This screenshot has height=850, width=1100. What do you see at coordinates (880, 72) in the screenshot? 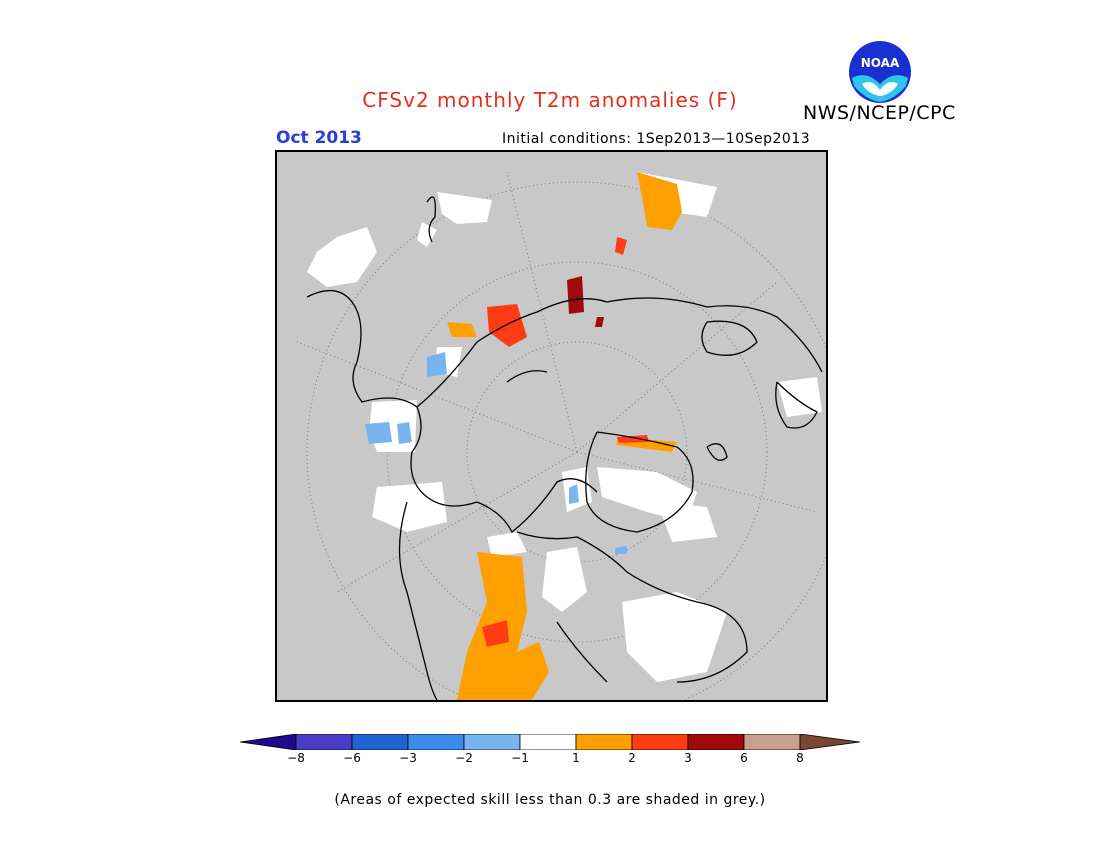
I see `noaa-logo-icon: NOAA` at bounding box center [880, 72].